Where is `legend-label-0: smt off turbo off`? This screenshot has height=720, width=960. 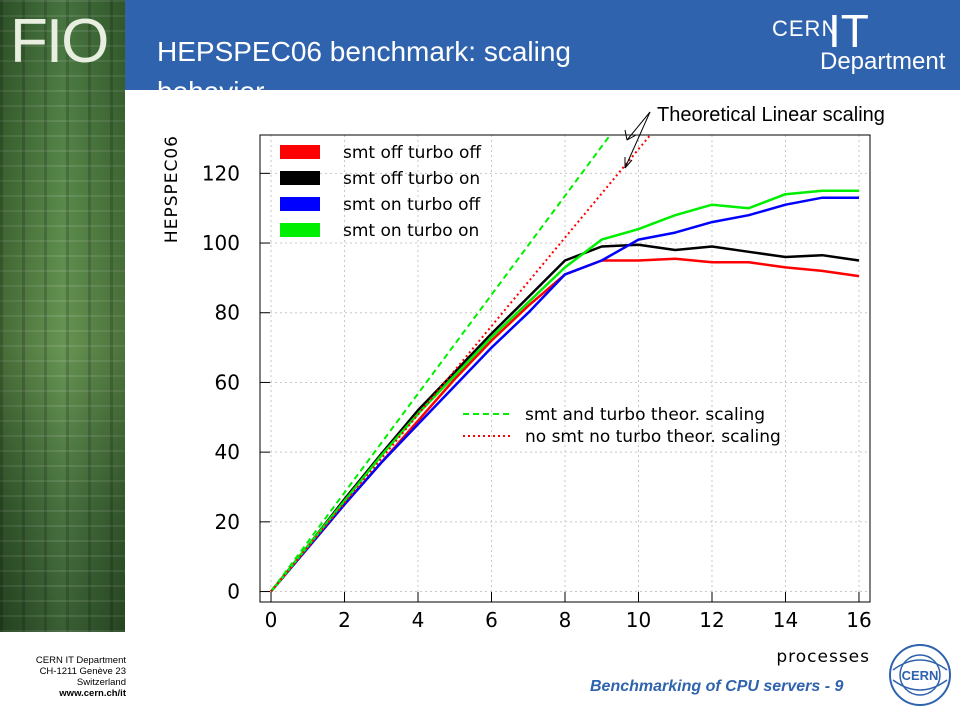
legend-label-0: smt off turbo off is located at coordinates (412, 153).